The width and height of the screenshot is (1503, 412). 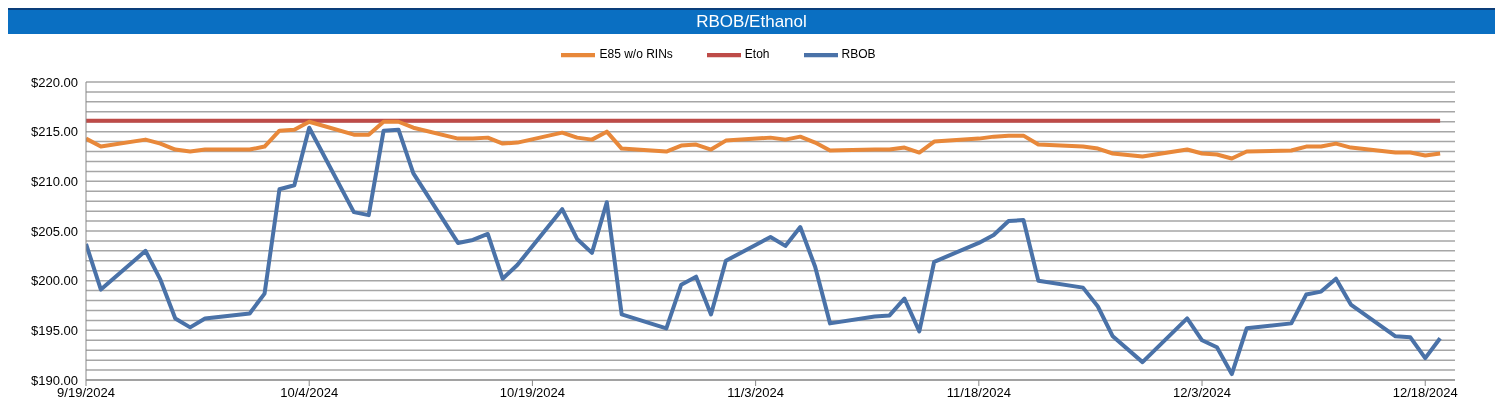 I want to click on x-tick-label: 10/4/2024, so click(x=309, y=393).